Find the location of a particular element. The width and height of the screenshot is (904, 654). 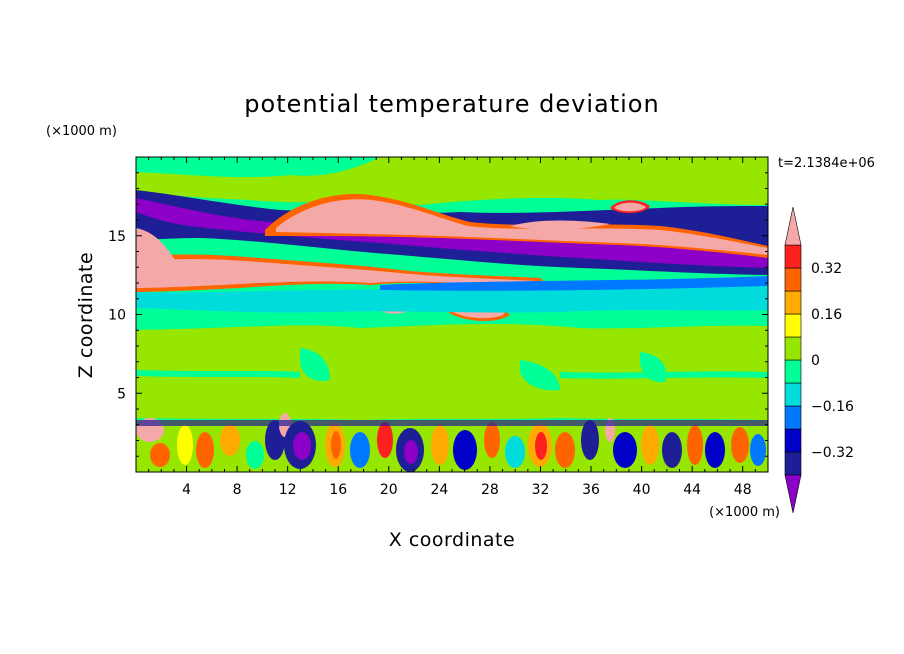

colorbar-tick-label: 0 is located at coordinates (815, 361).